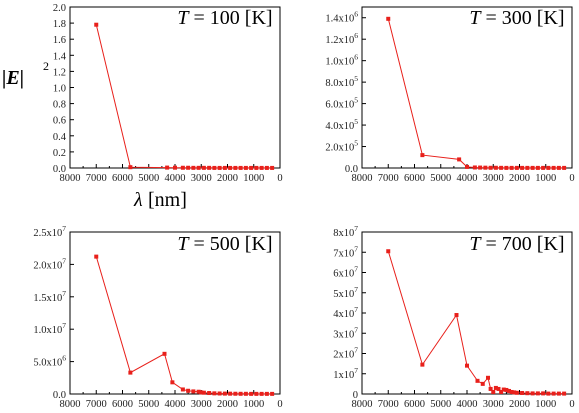 This screenshot has height=413, width=579. Describe the element at coordinates (49, 231) in the screenshot. I see `y-tick-label: 2.5x10⁷` at that location.